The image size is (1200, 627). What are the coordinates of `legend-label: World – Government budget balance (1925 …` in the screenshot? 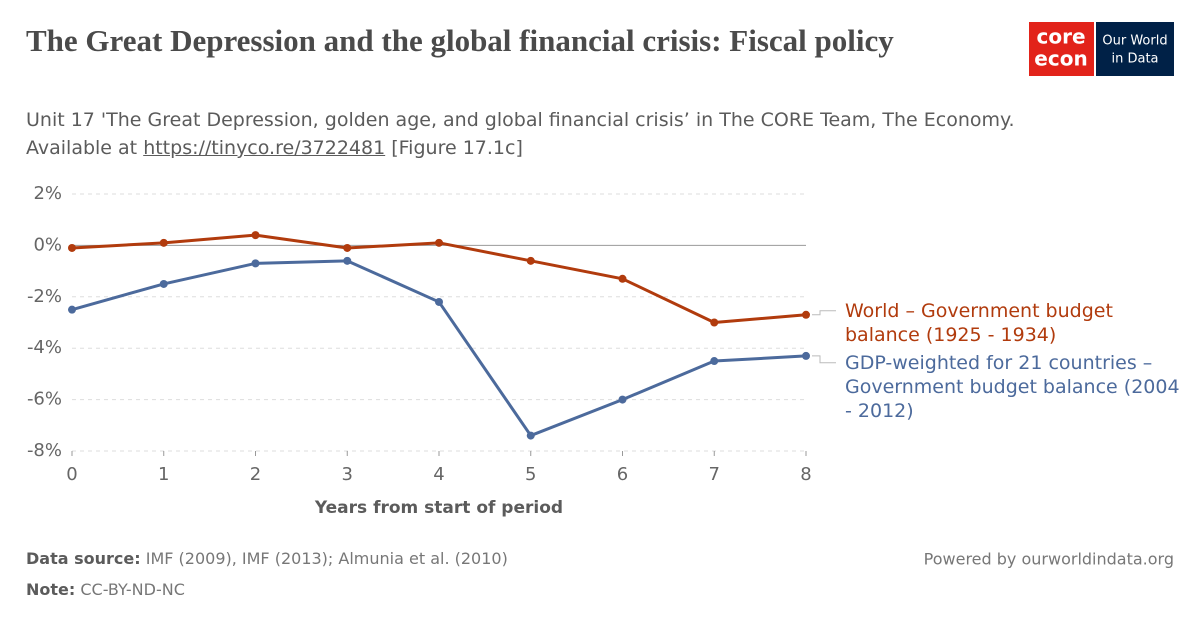 It's located at (979, 322).